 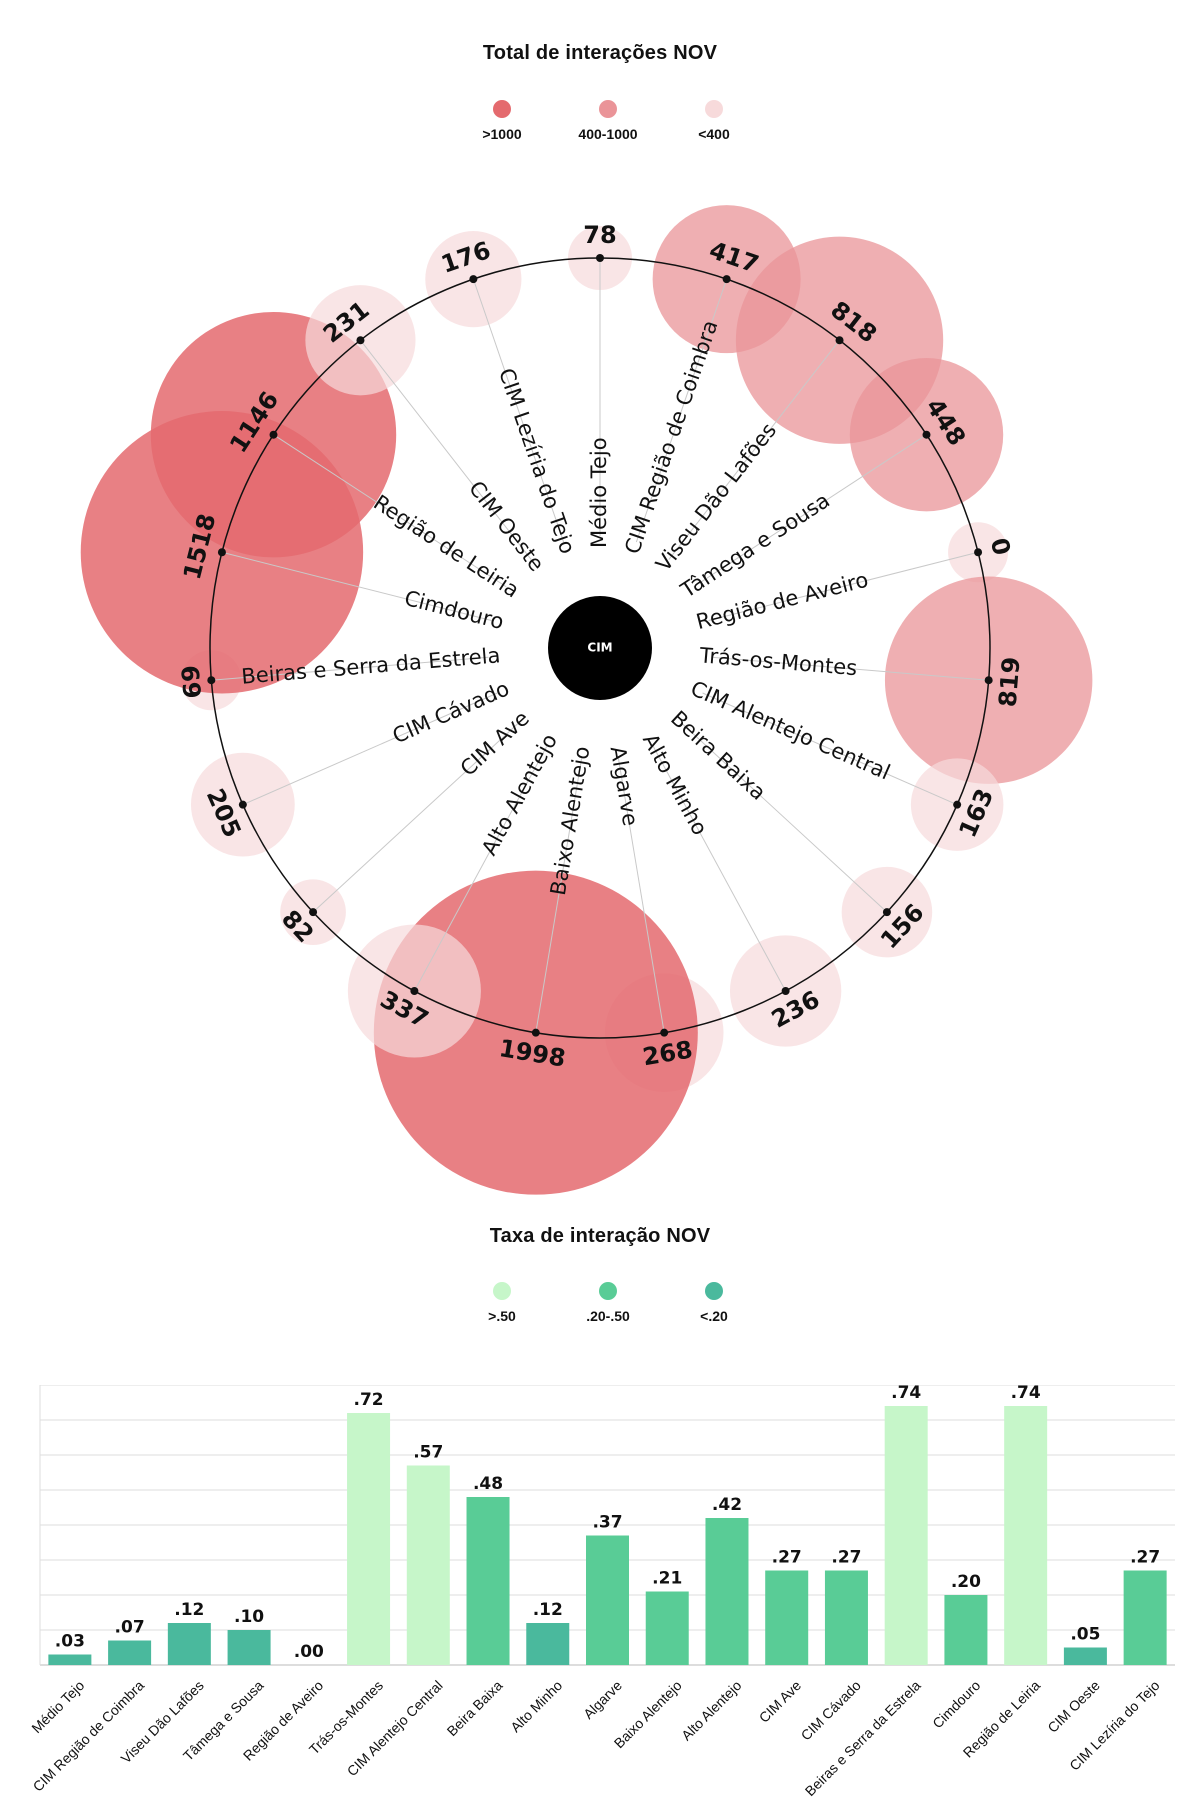 What do you see at coordinates (607, 1523) in the screenshot?
I see `bar-value-algarve: .37` at bounding box center [607, 1523].